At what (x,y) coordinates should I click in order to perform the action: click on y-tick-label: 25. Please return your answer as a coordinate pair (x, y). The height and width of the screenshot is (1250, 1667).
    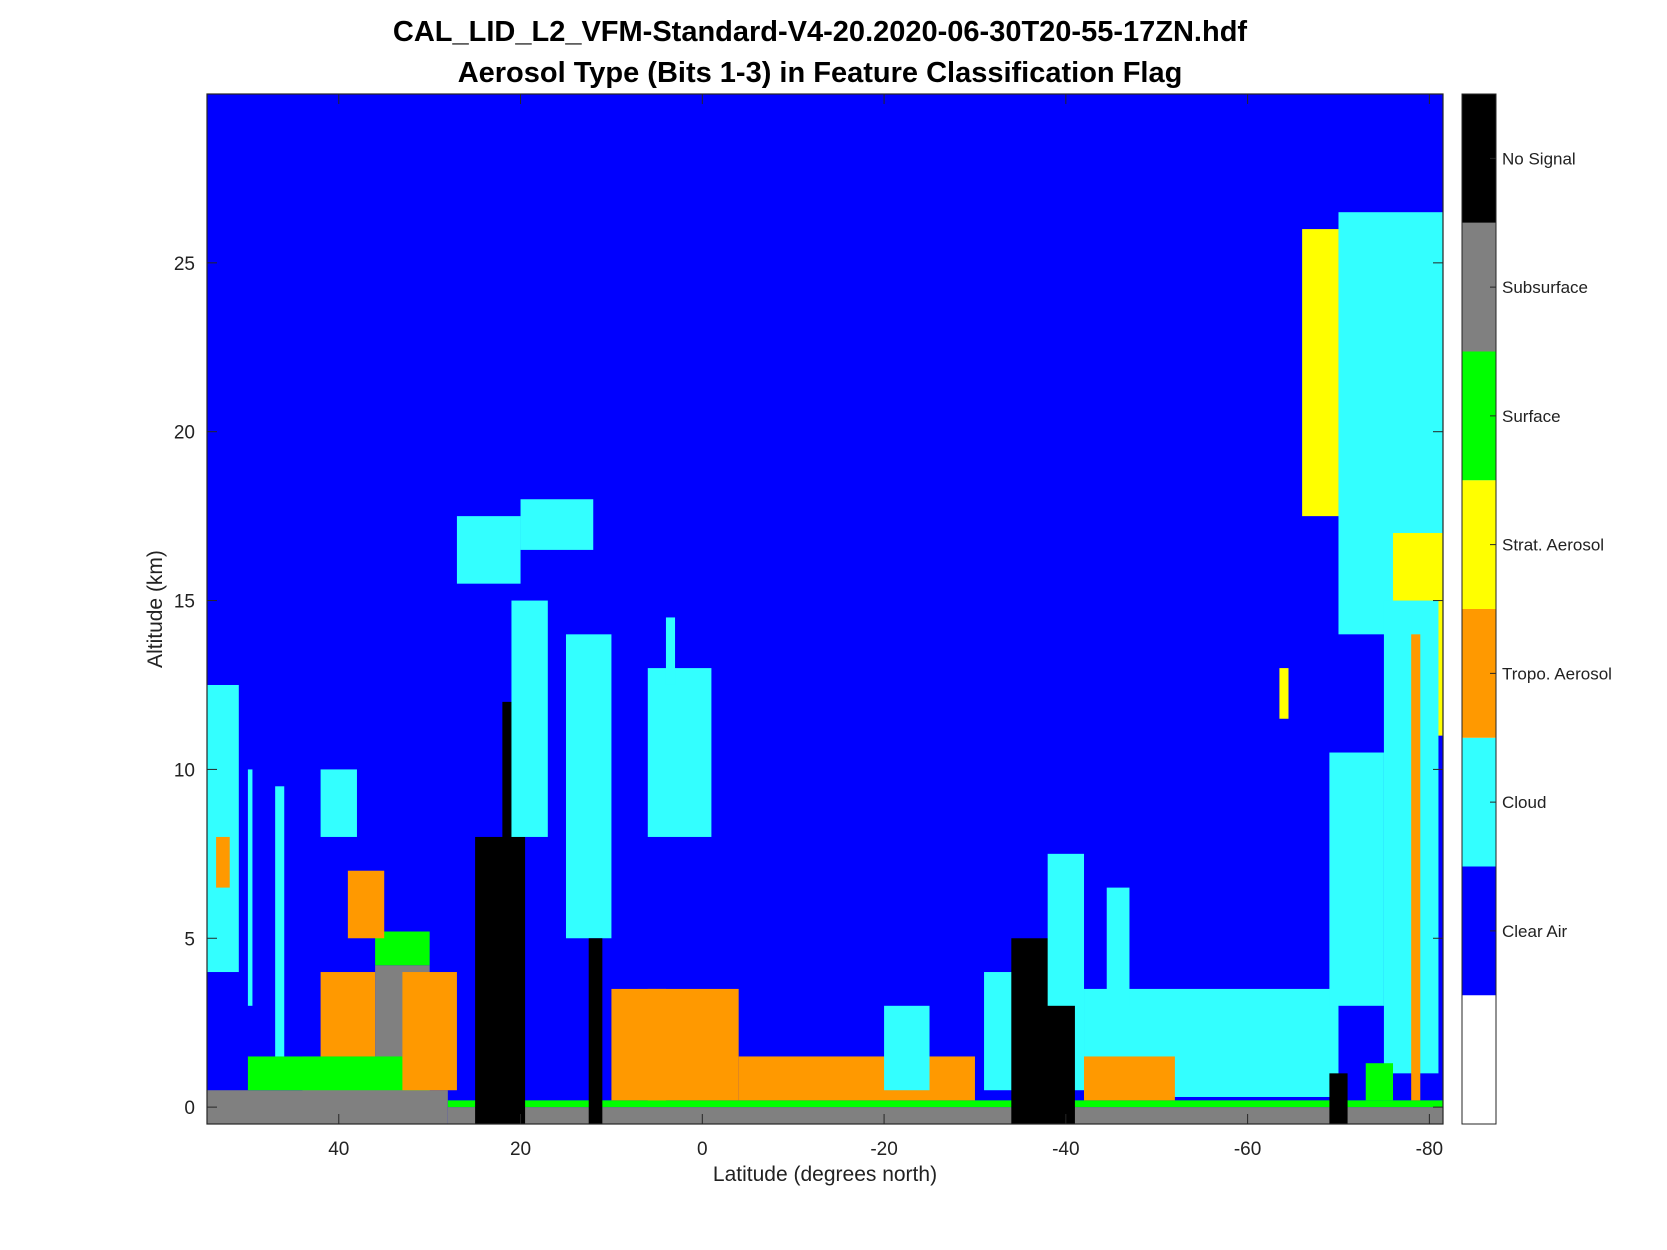
    Looking at the image, I should click on (184, 264).